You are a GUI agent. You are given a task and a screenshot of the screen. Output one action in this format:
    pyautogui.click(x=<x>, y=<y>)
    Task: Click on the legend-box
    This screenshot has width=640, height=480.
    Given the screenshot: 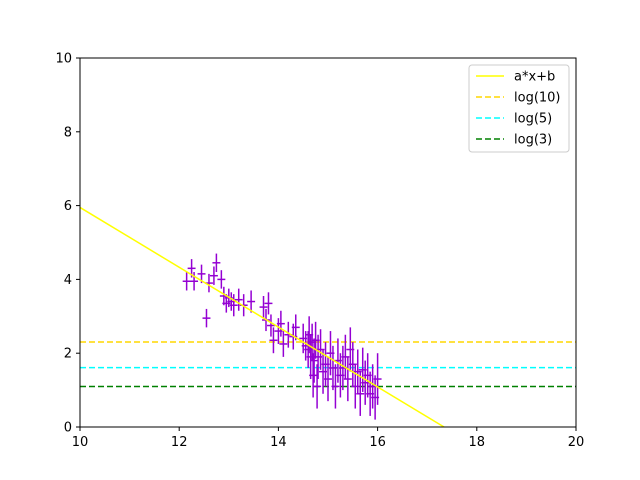 What is the action you would take?
    pyautogui.click(x=519, y=108)
    